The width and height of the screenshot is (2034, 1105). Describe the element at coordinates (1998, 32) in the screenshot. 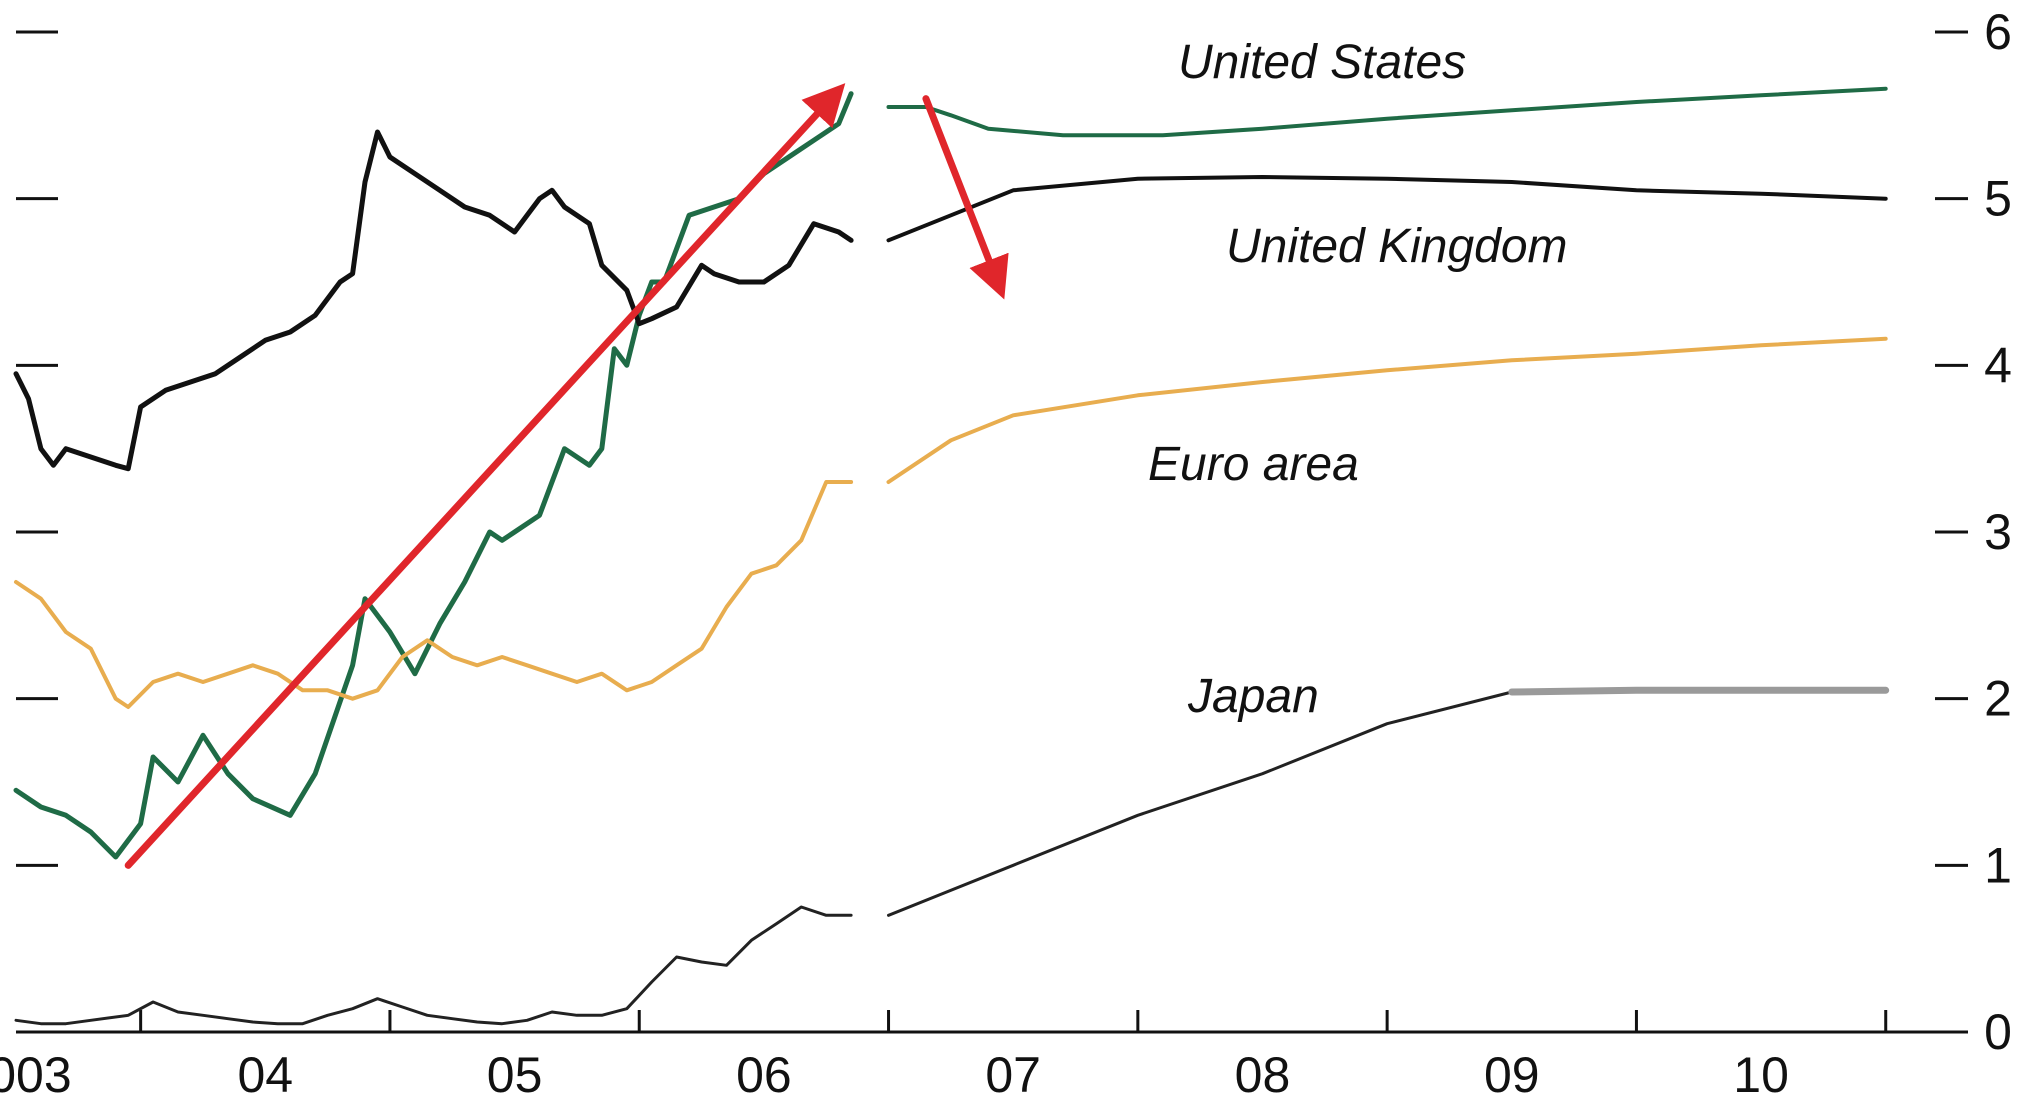

I see `y-tick-label: 6` at that location.